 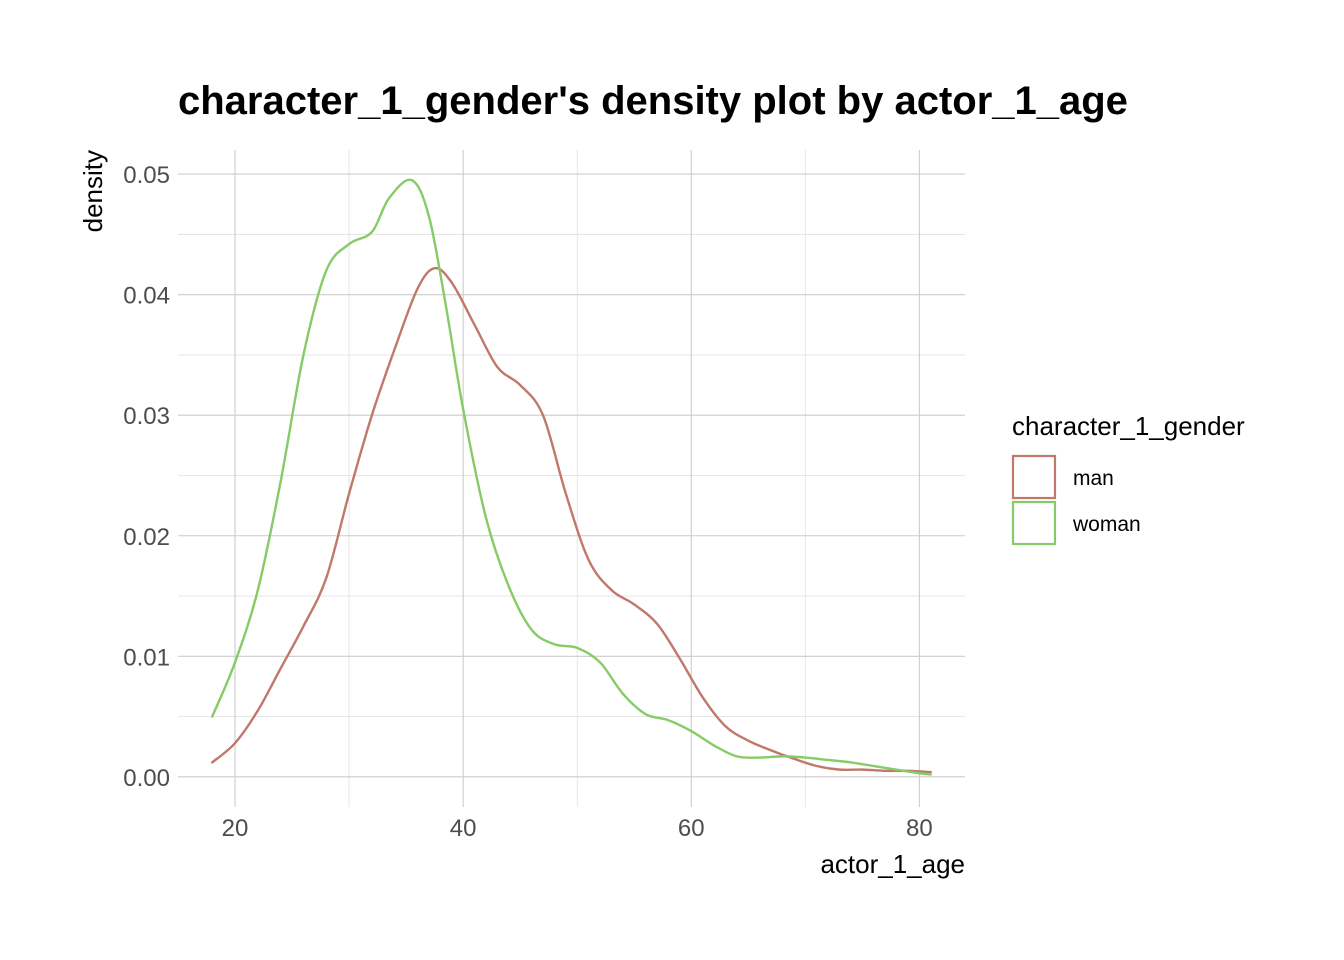 What do you see at coordinates (93, 191) in the screenshot?
I see `y-axis-title: density` at bounding box center [93, 191].